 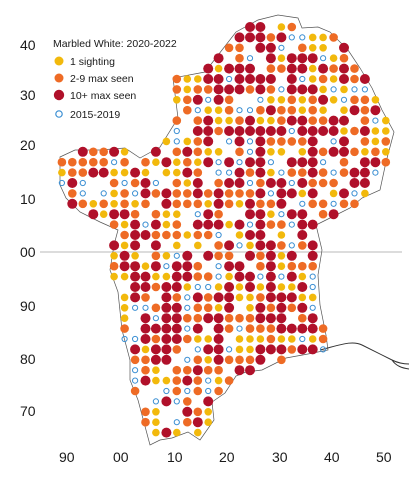 I want to click on y-tick-30: 30, so click(x=28, y=95).